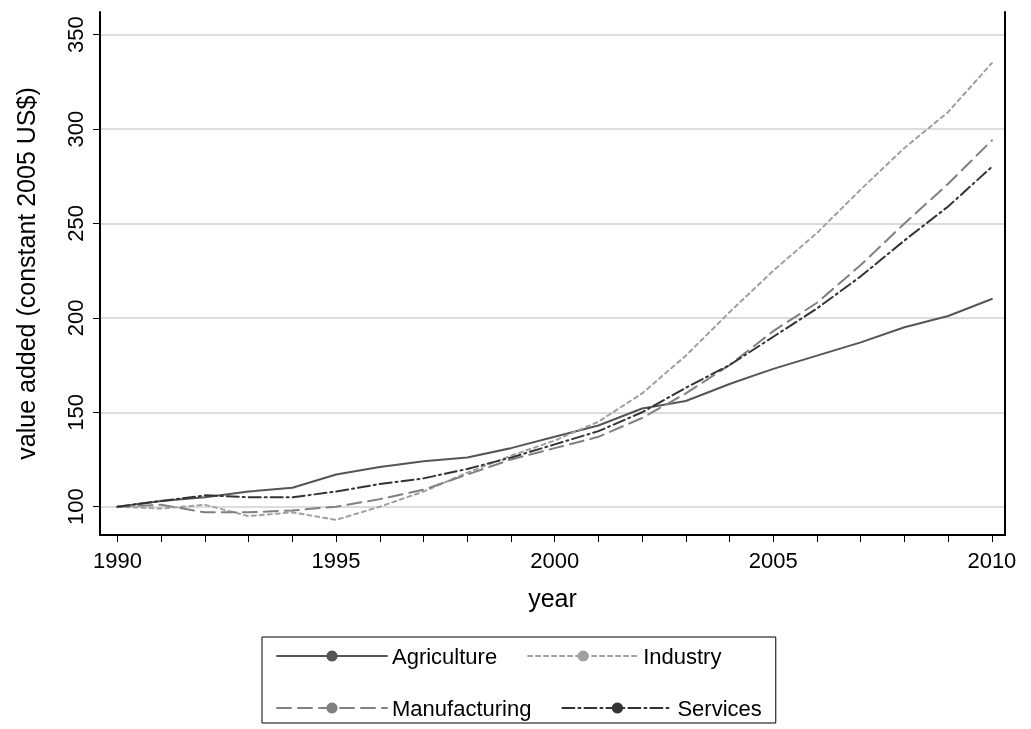  What do you see at coordinates (462, 708) in the screenshot?
I see `legend-label: Manufacturing` at bounding box center [462, 708].